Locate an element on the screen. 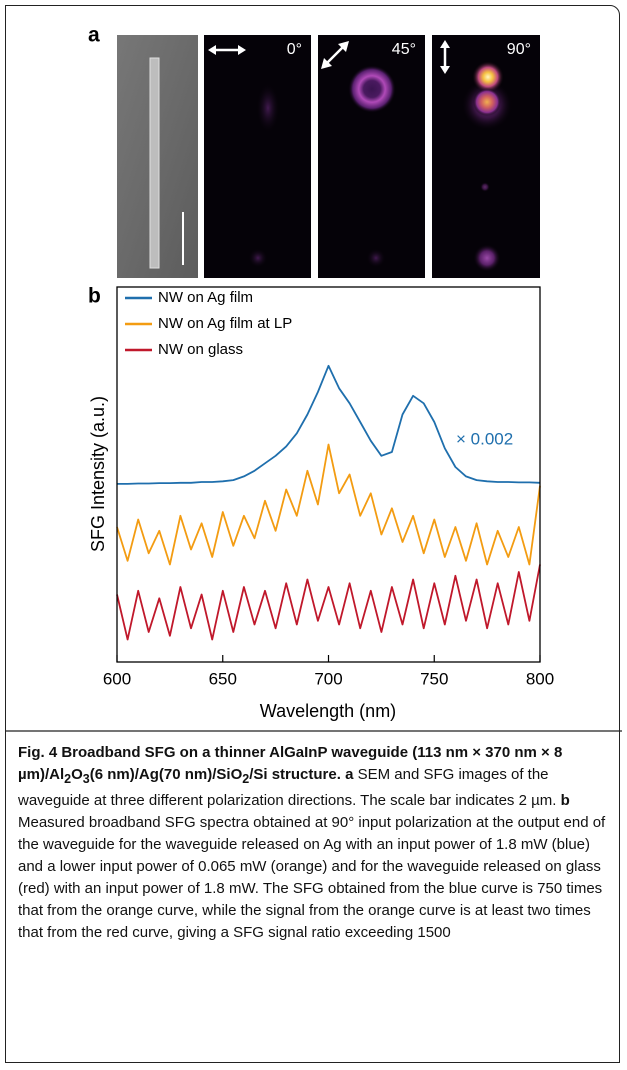 Image resolution: width=627 pixels, height=1070 pixels. sfg-image is located at coordinates (257, 156).